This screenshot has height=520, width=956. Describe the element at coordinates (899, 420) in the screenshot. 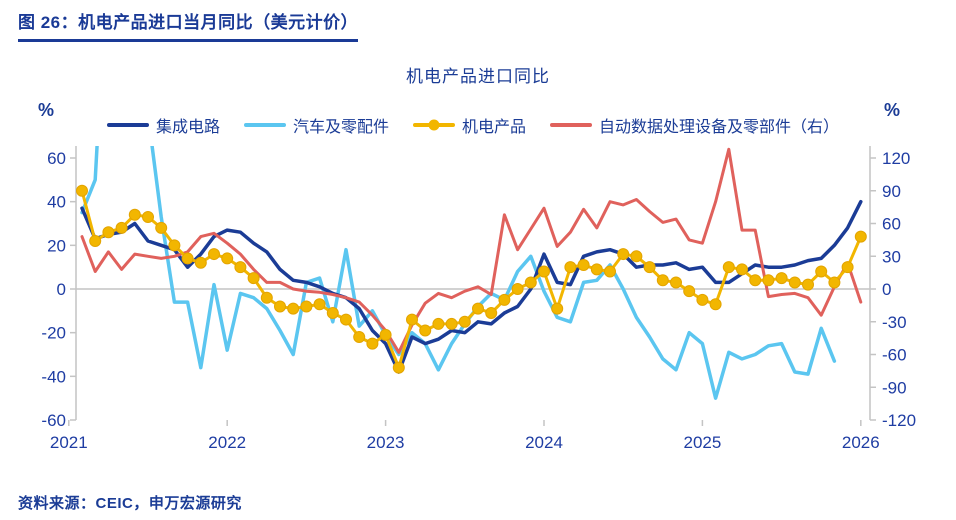

I see `right-axis-tick-label: -120` at that location.